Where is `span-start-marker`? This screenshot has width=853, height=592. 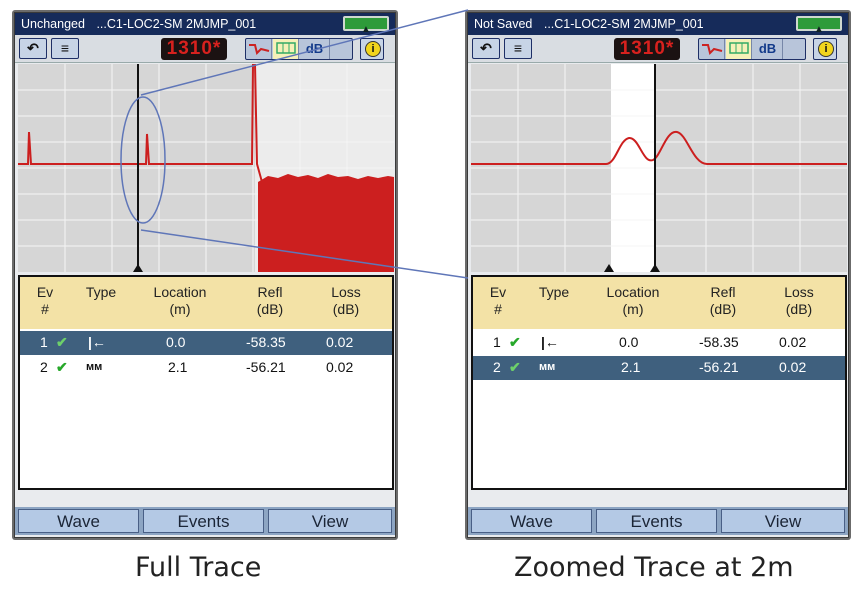 span-start-marker is located at coordinates (609, 268).